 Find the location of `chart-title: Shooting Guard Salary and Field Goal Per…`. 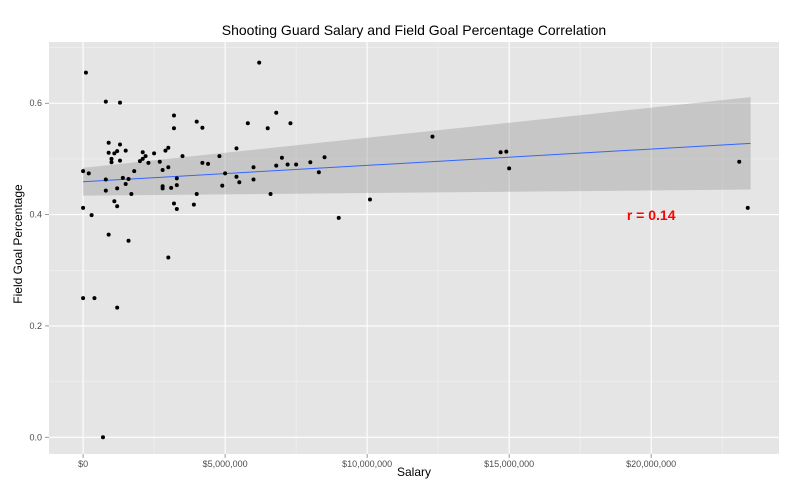

chart-title: Shooting Guard Salary and Field Goal Per… is located at coordinates (414, 30).